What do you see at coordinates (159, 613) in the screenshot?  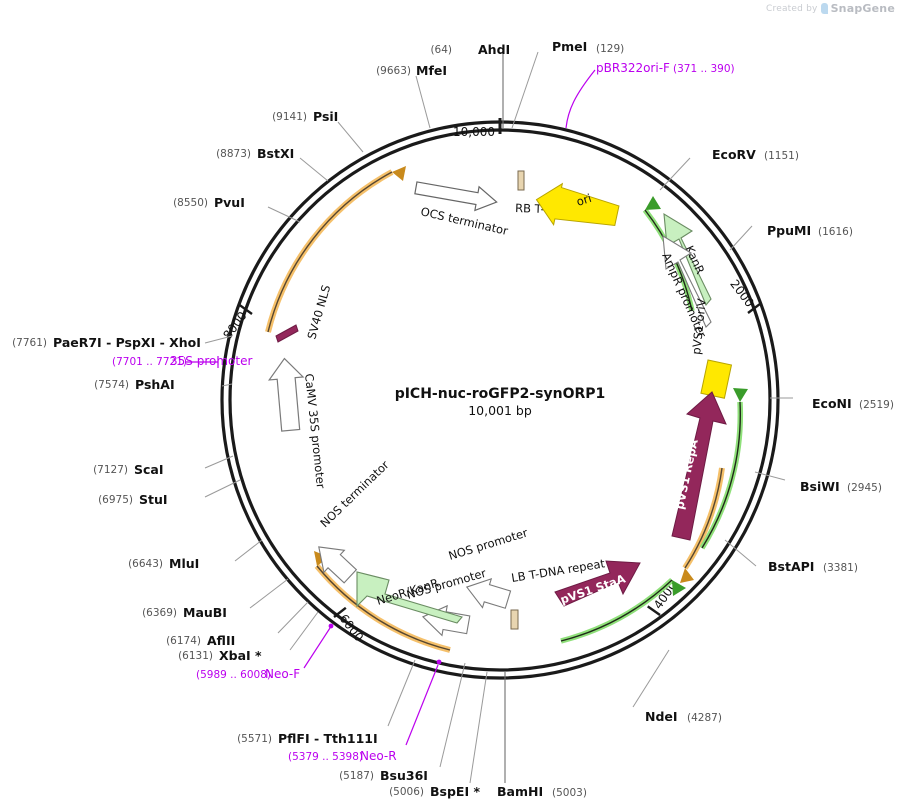 I see `enzyme-pos-maubi: (6369)` at bounding box center [159, 613].